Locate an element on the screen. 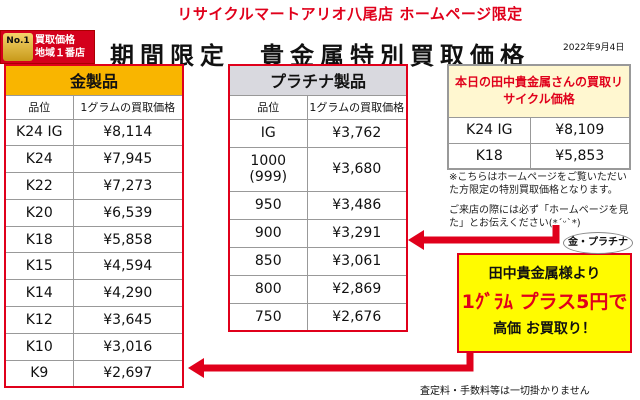 This screenshot has height=400, width=640. footer-note: 査定料・手数料等は一切掛かりません is located at coordinates (505, 391).